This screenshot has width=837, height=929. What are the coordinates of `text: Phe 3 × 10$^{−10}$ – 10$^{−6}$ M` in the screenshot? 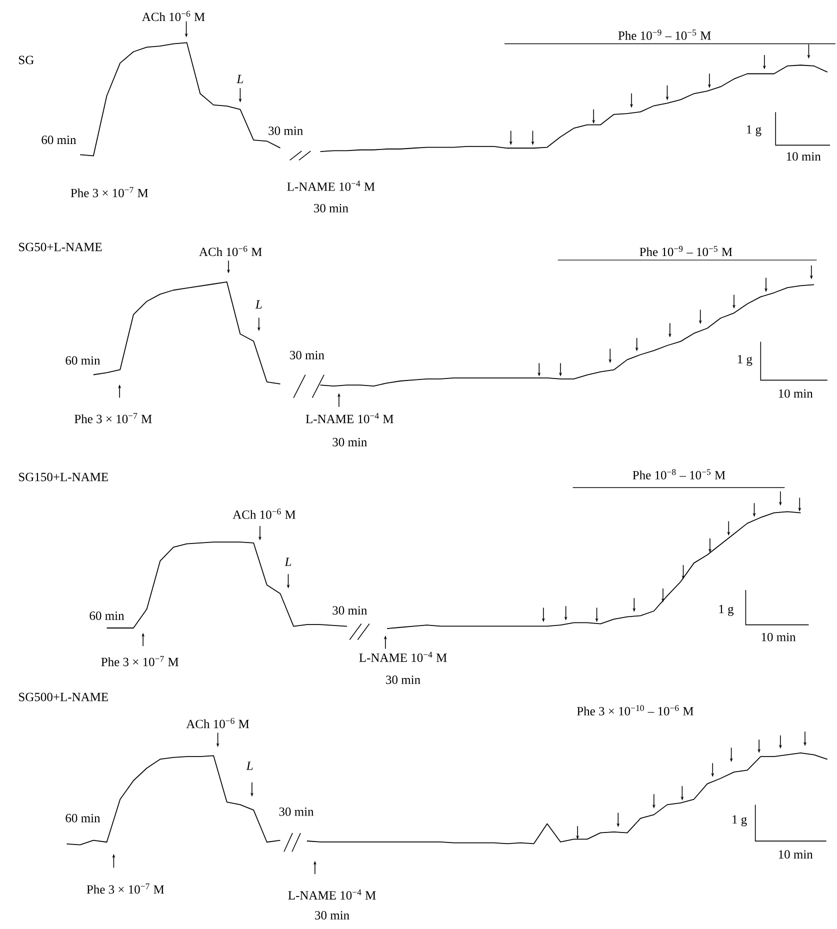 It's located at (635, 710).